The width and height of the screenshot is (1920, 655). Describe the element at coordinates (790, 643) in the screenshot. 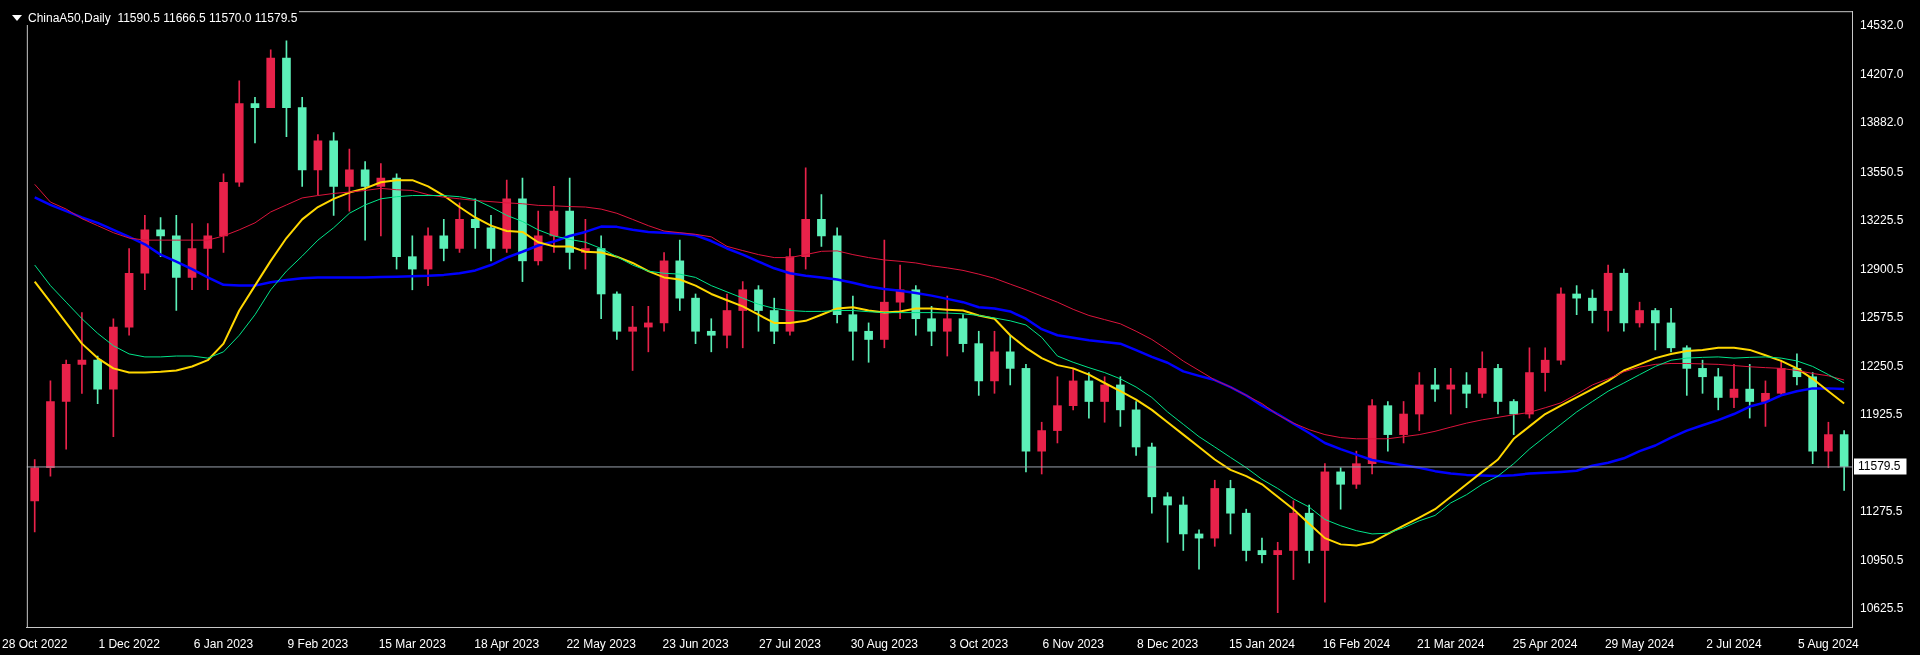

I see `x-tick-label: 27 Jul 2023` at that location.